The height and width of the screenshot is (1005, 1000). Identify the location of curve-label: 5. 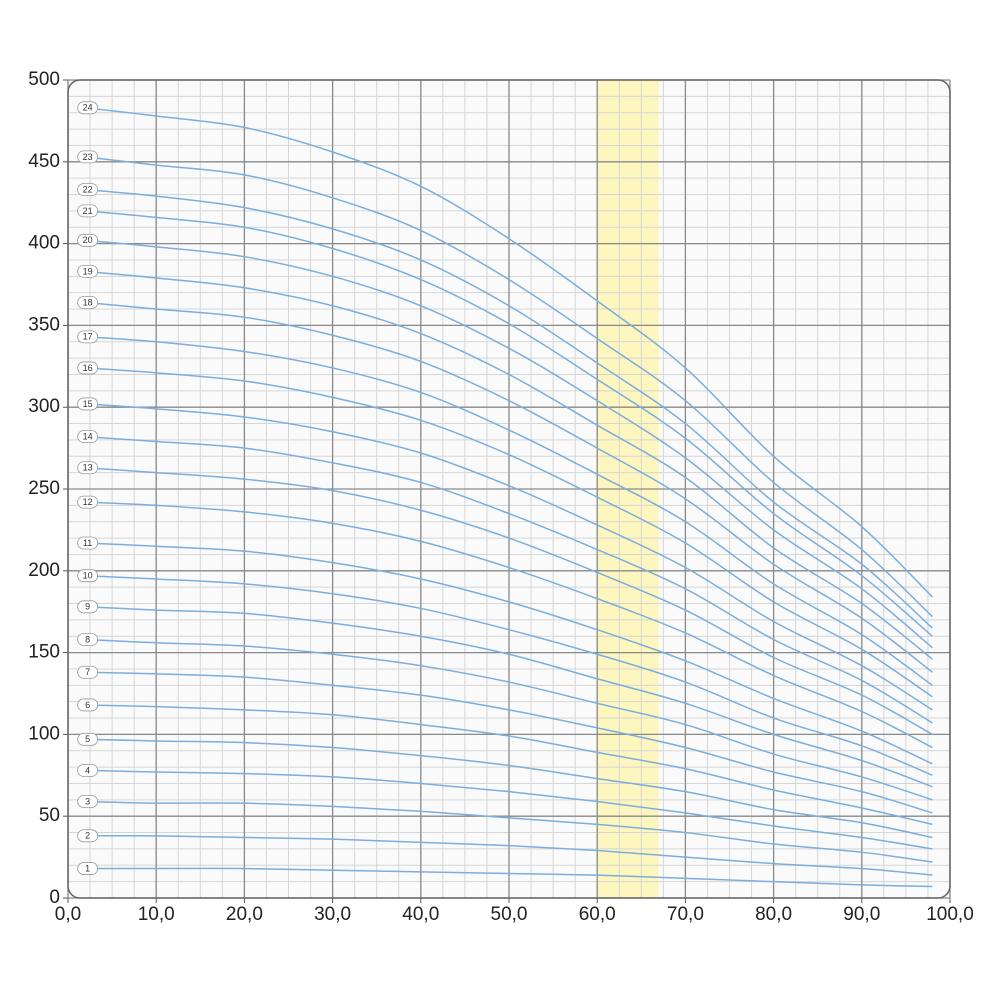
(87, 739).